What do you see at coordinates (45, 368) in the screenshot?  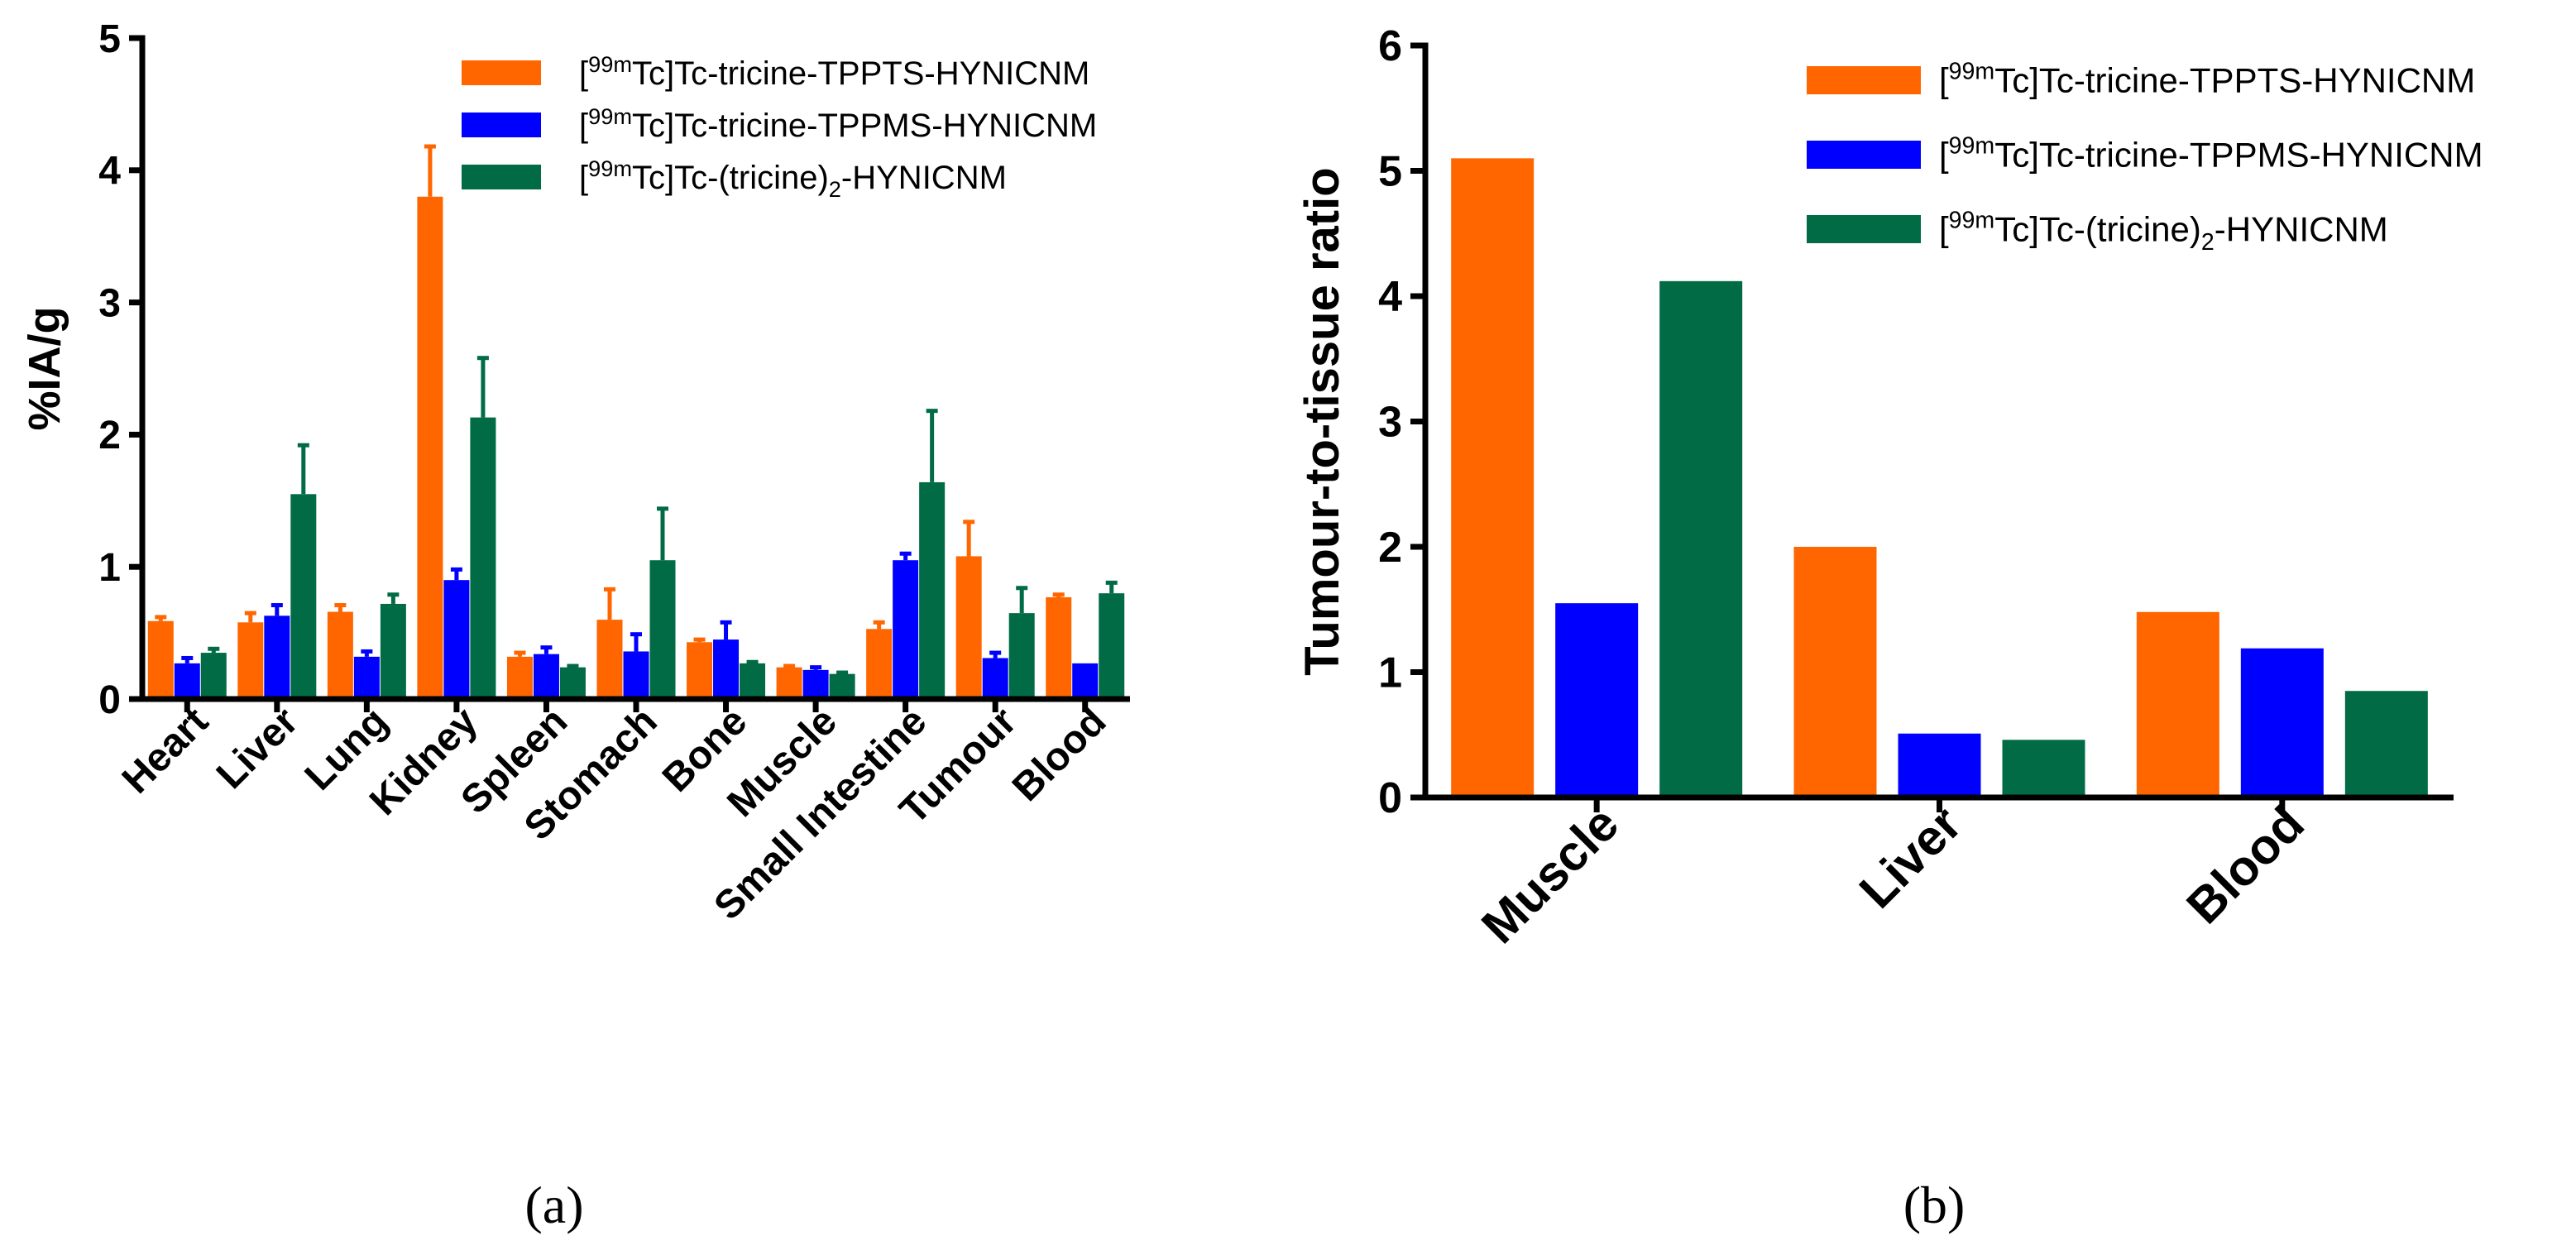 I see `y-axis-label: %IA/g` at bounding box center [45, 368].